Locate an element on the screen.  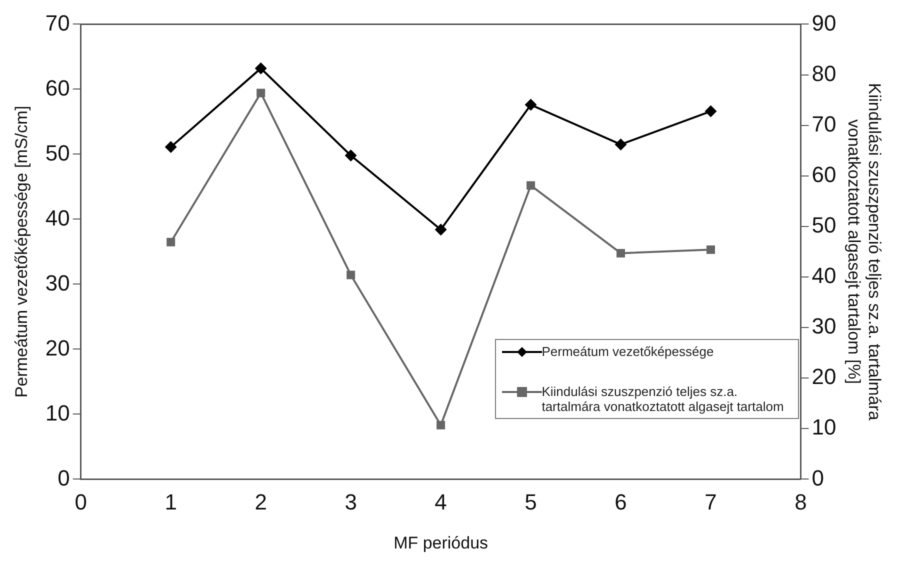
y2-tick-label: 10 is located at coordinates (824, 427).